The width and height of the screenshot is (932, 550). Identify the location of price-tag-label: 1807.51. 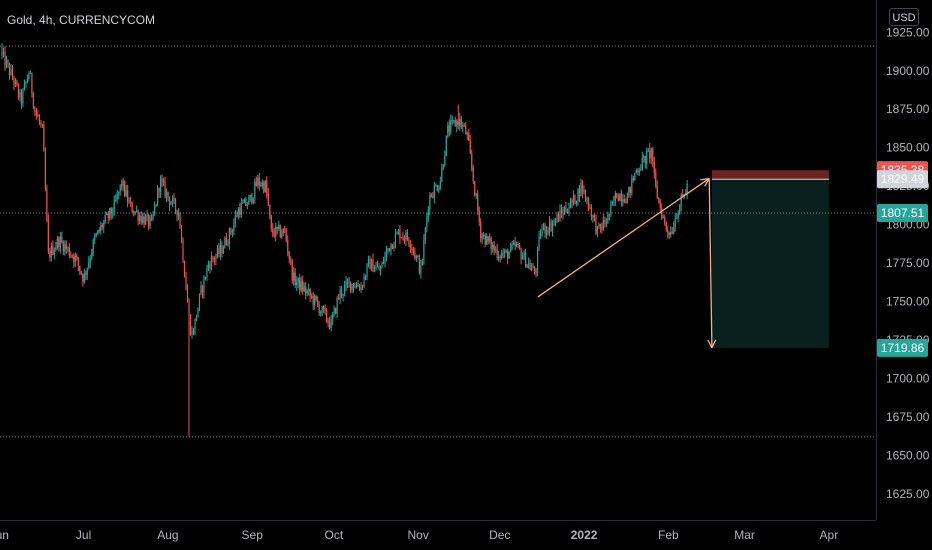
(903, 213).